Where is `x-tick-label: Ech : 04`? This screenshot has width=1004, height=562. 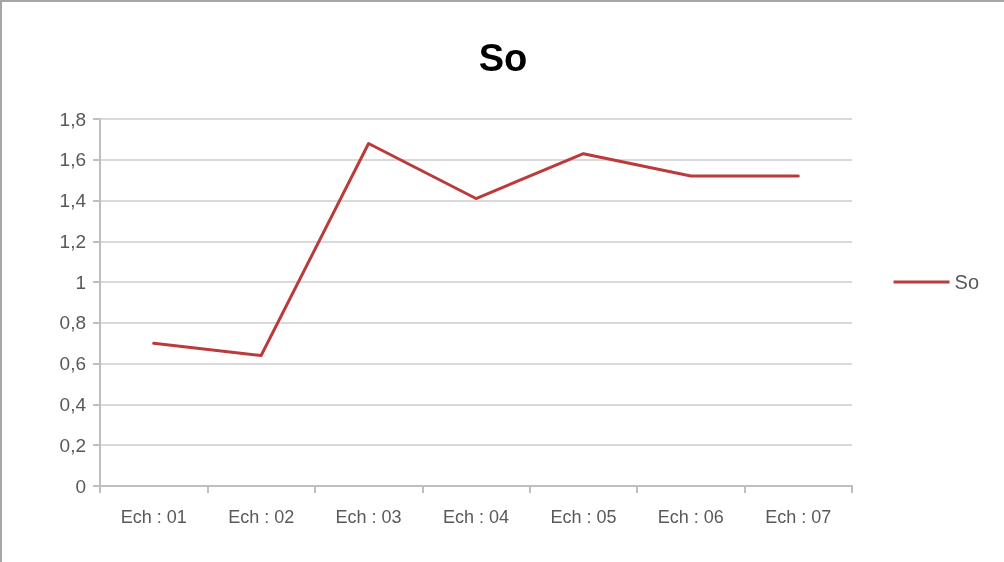
x-tick-label: Ech : 04 is located at coordinates (476, 517).